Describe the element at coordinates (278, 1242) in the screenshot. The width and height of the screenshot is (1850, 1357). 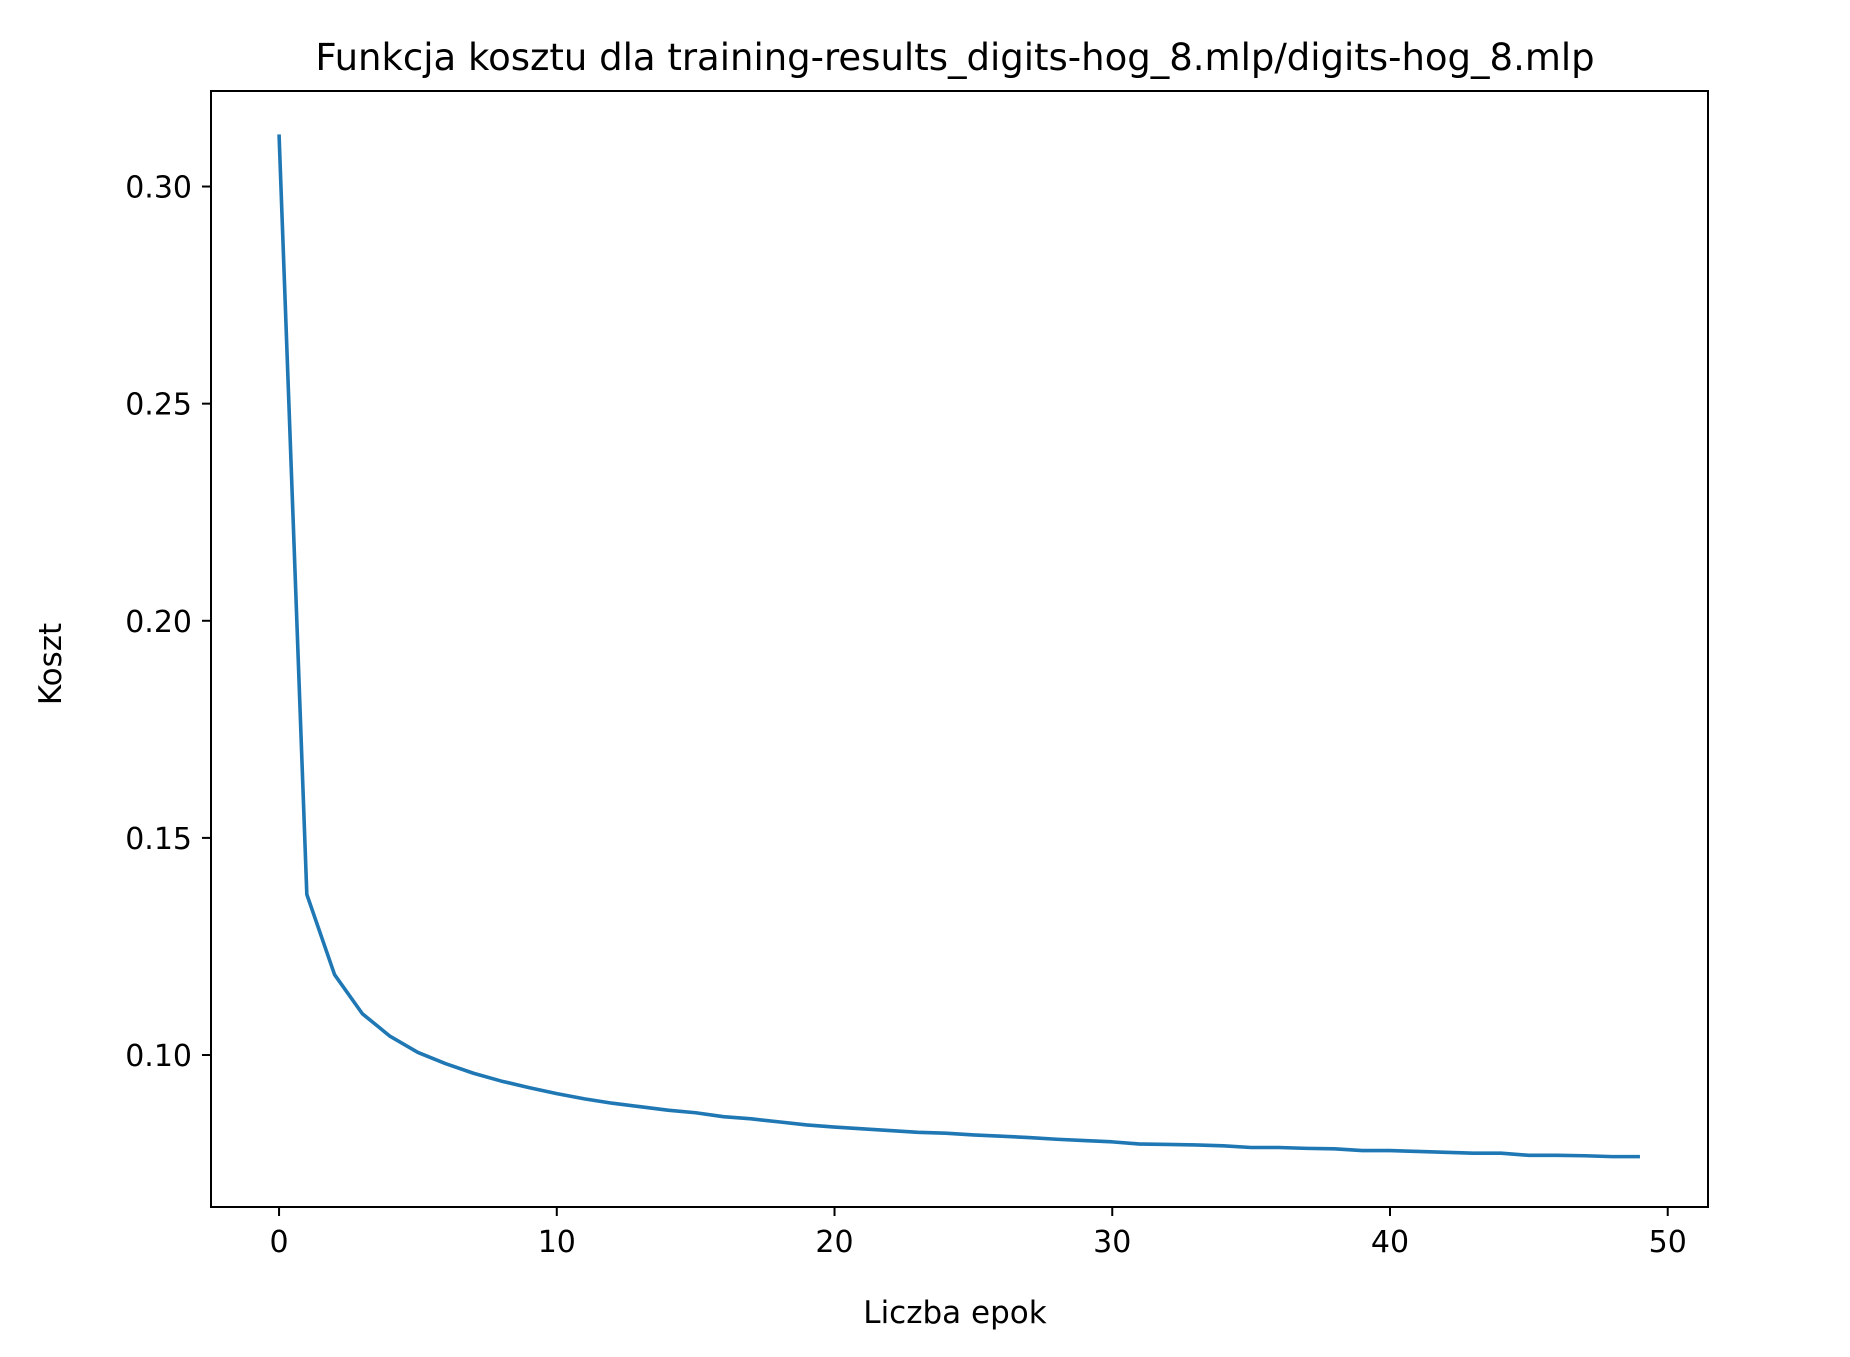
I see `x-tick-label: 0` at that location.